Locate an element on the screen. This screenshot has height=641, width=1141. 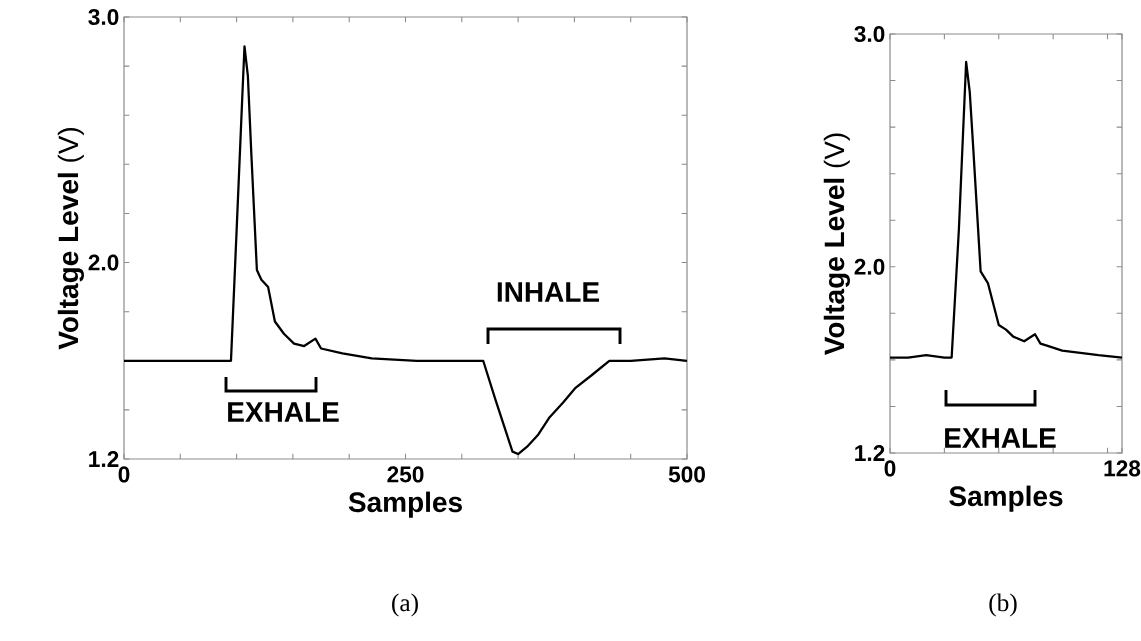
x-tick-label: 250 is located at coordinates (405, 474).